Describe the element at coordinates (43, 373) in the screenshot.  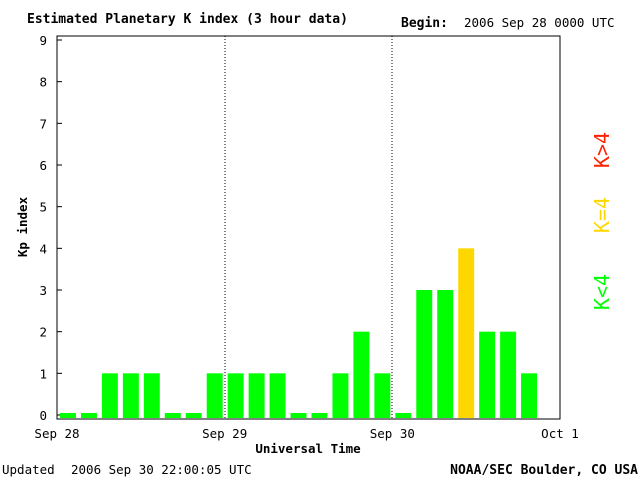
I see `y-tick-label: 1` at that location.